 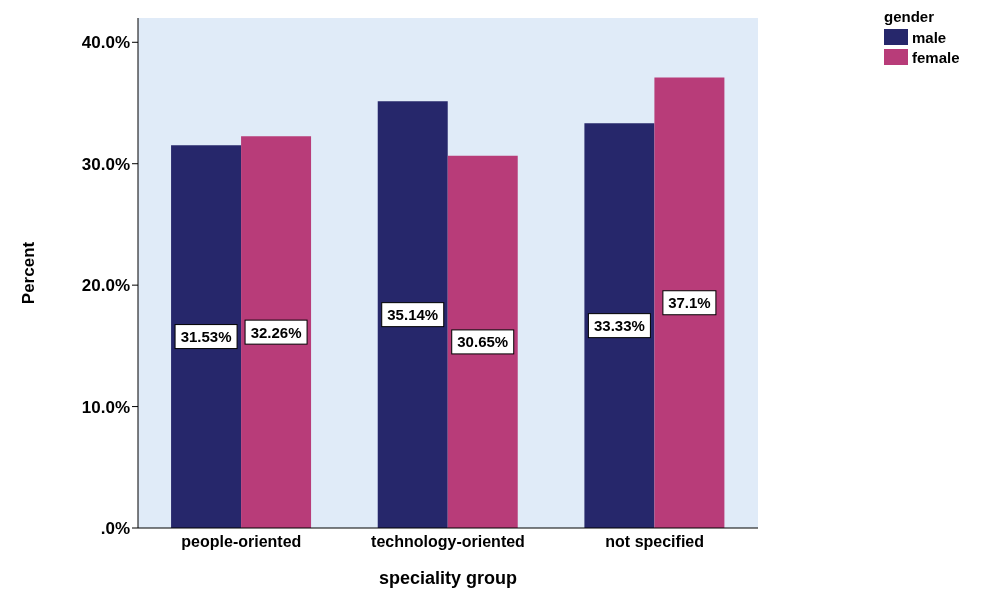 I want to click on y-tick-label: .0%, so click(x=115, y=529).